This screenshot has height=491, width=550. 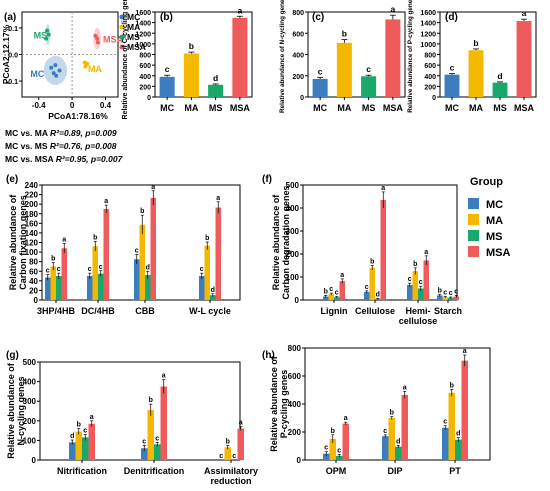 I want to click on y-tick-label: 800, so click(x=430, y=56).